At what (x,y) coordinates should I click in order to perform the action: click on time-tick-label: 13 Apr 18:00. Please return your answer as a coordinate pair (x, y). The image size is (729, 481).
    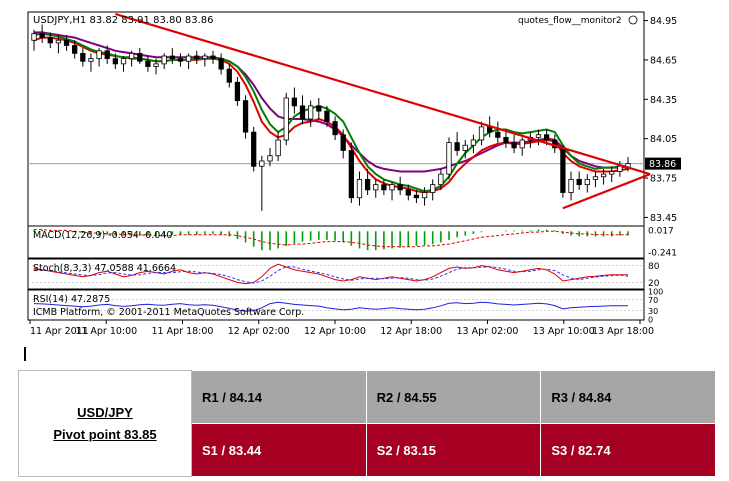
    Looking at the image, I should click on (623, 331).